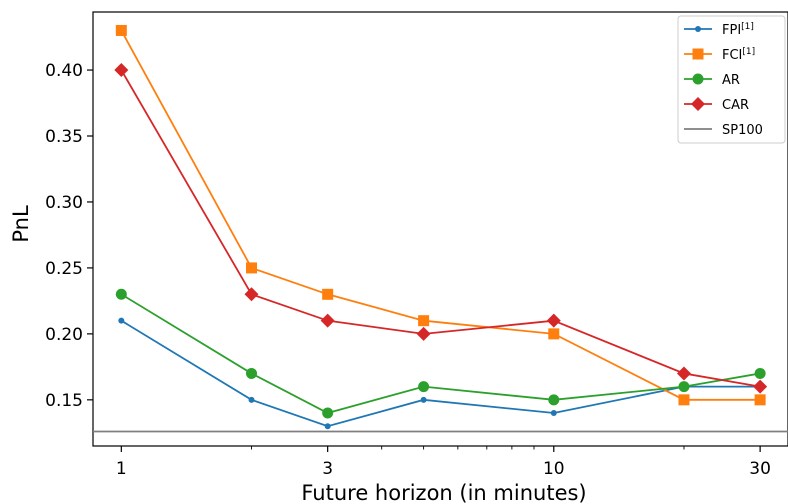 This screenshot has height=504, width=788. What do you see at coordinates (64, 71) in the screenshot?
I see `y-tick-label: 0.40` at bounding box center [64, 71].